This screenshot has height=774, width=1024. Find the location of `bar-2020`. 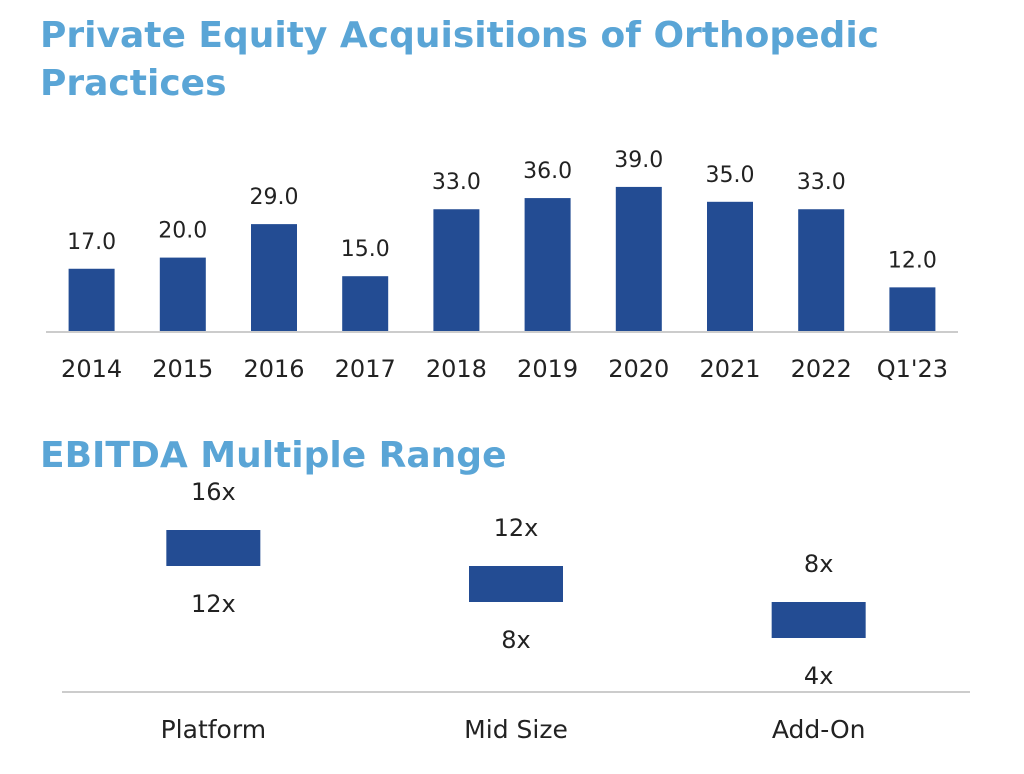

bar-2020 is located at coordinates (638, 259).